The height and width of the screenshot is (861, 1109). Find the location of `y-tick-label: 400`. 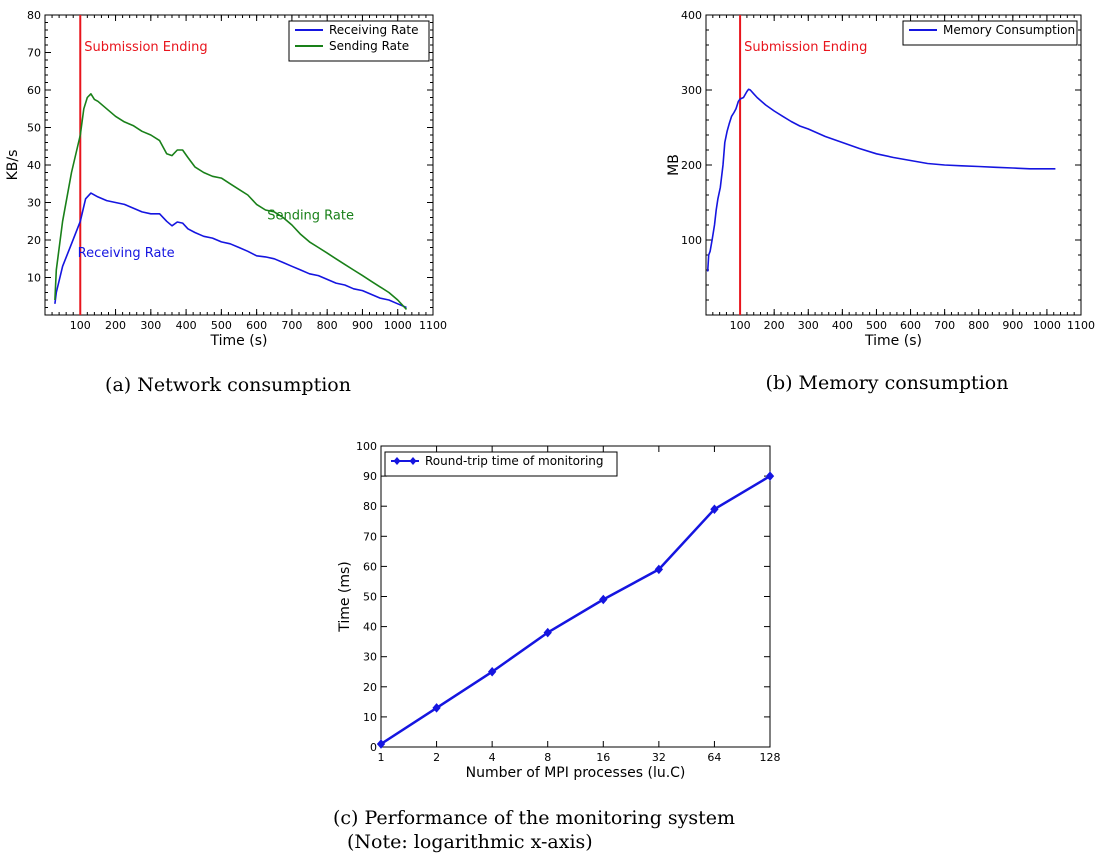

y-tick-label: 400 is located at coordinates (691, 15).